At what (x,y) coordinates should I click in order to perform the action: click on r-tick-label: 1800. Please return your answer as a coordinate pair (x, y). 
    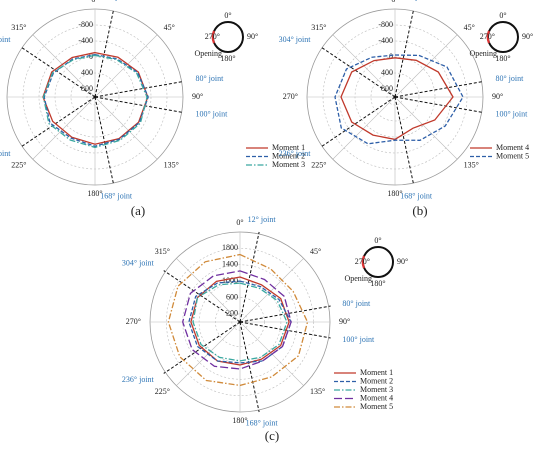
    Looking at the image, I should click on (230, 247).